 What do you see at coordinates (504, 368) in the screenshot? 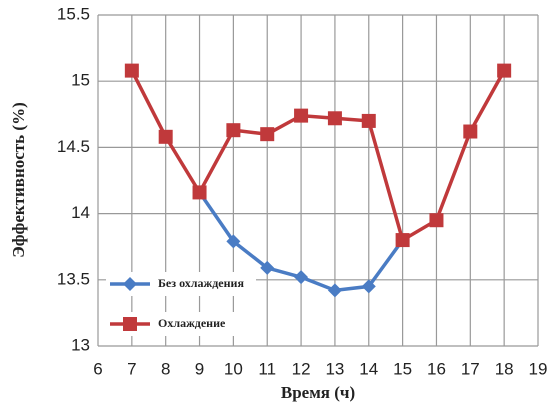
I see `x-tick-label: 18` at bounding box center [504, 368].